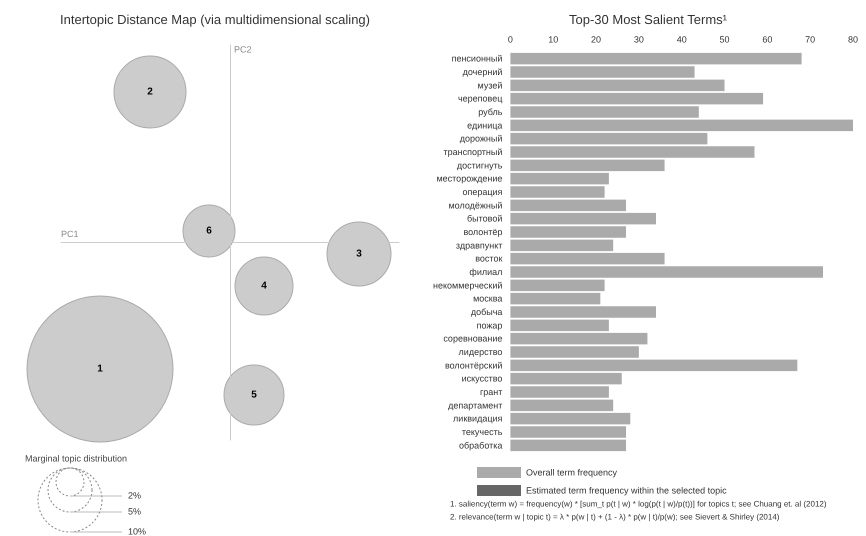 Image resolution: width=866 pixels, height=536 pixels. I want to click on text: 2, so click(150, 92).